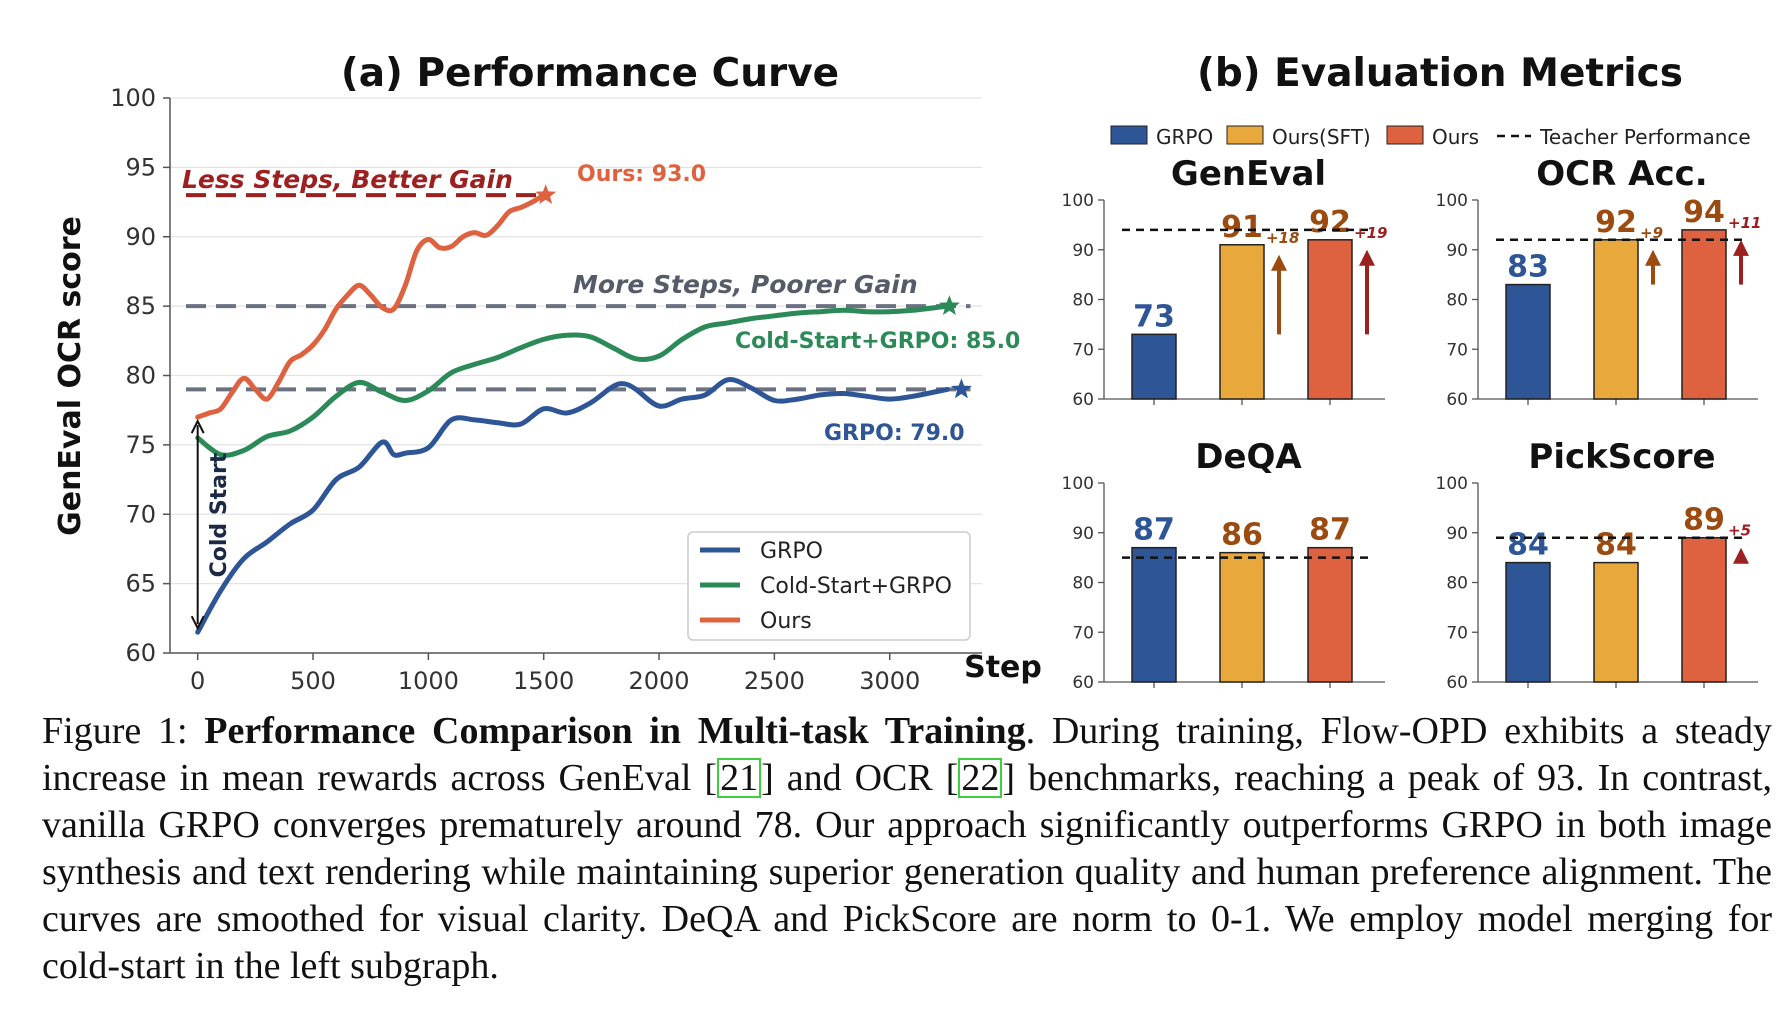 The width and height of the screenshot is (1790, 1010). What do you see at coordinates (889, 681) in the screenshot?
I see `x-tick-label: 3000` at bounding box center [889, 681].